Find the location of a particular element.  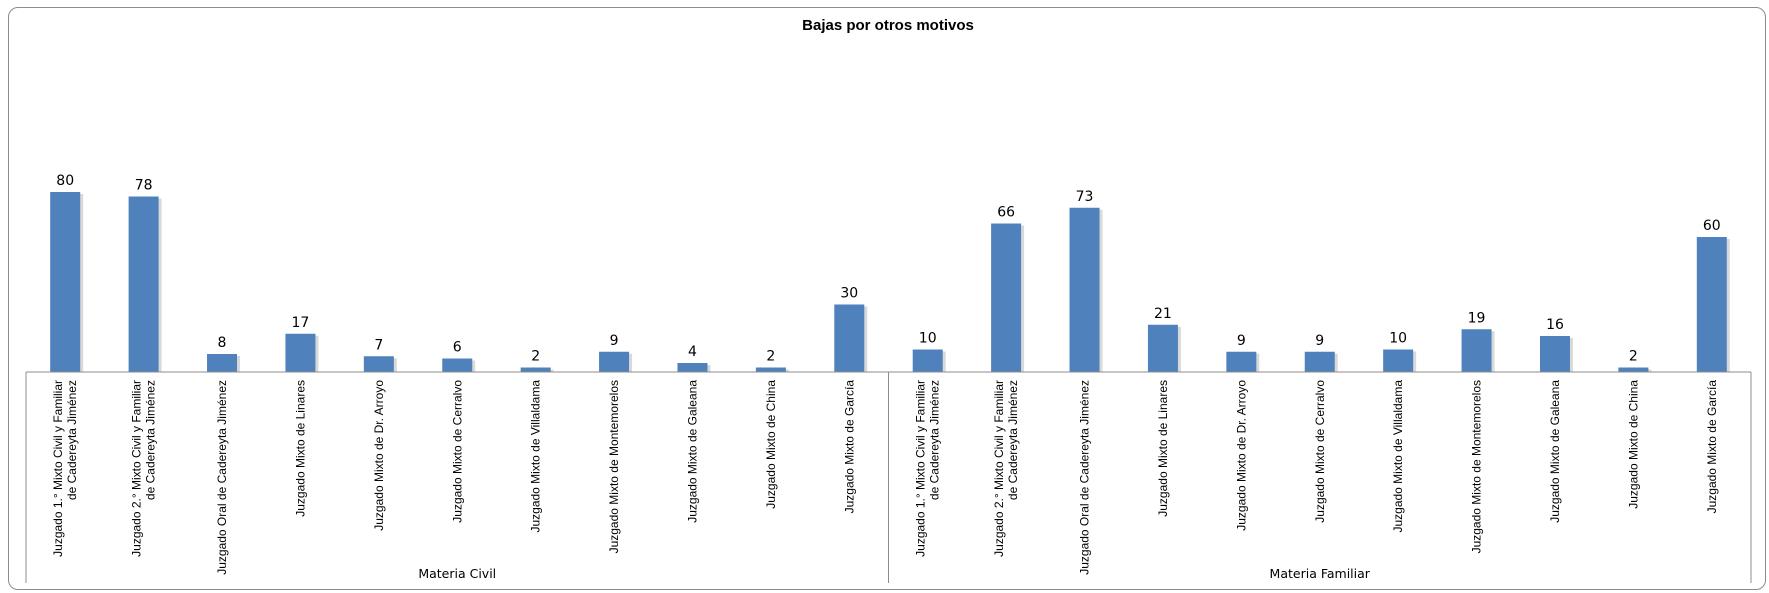

data-label: 7 is located at coordinates (378, 345).